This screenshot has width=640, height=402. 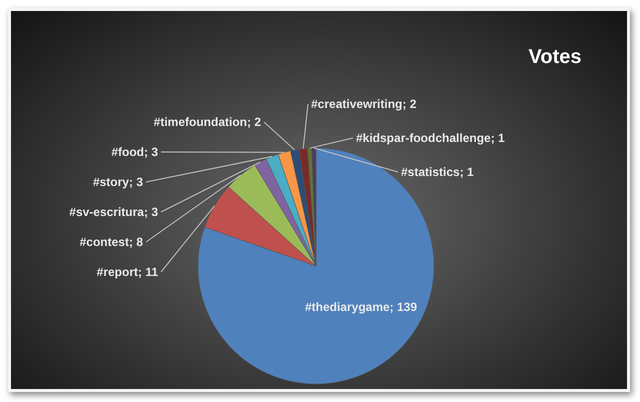 I want to click on slice-label: #report, so click(x=117, y=272).